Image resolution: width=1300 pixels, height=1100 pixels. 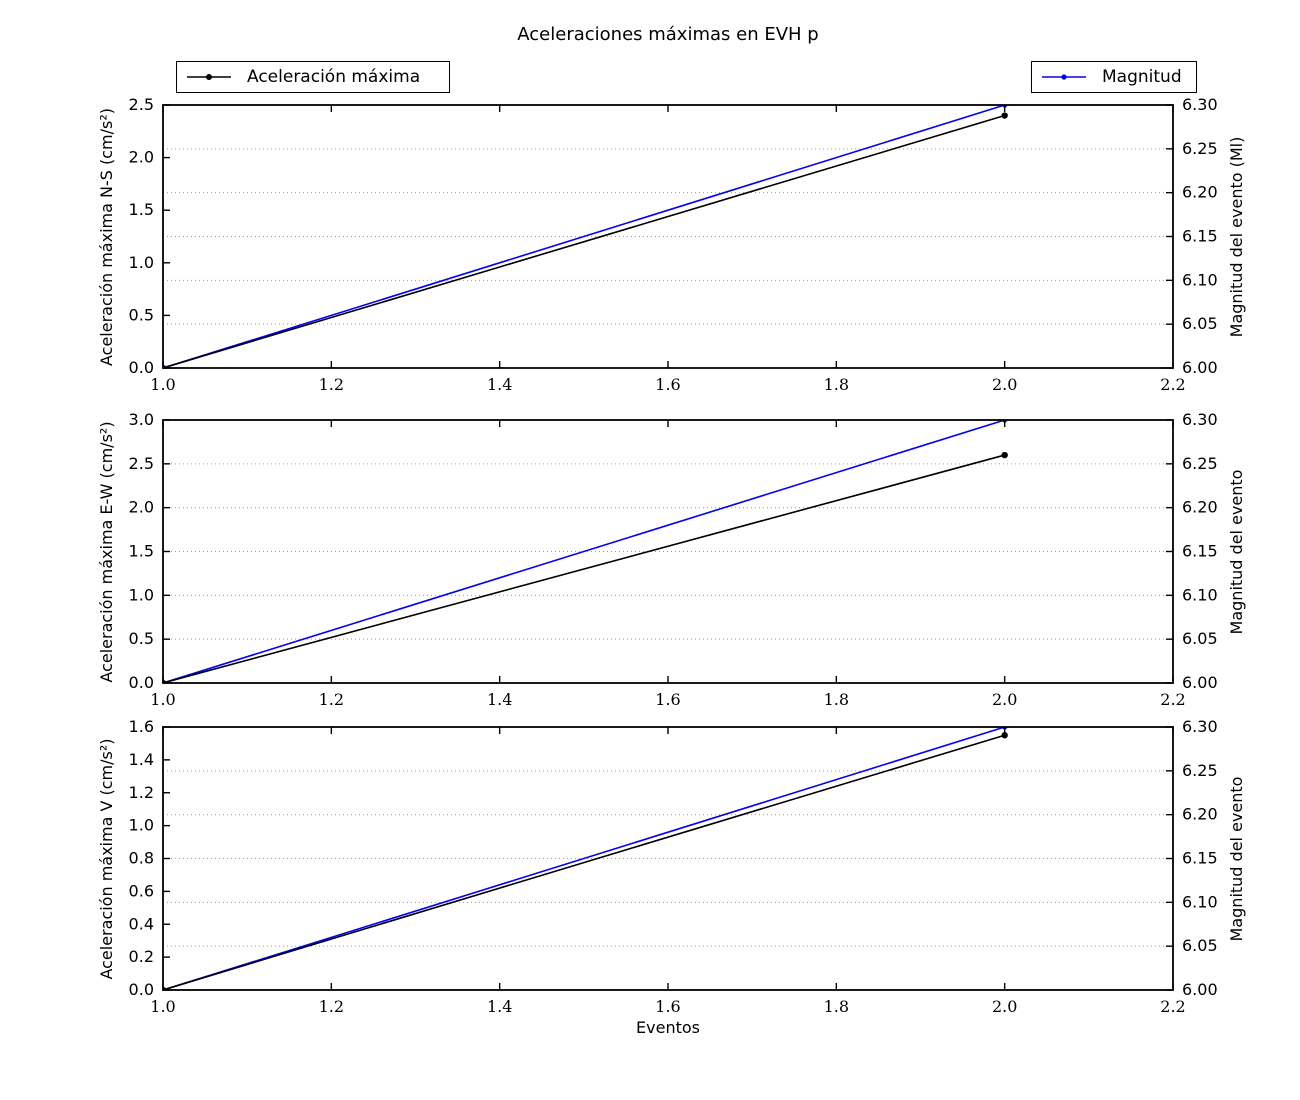 I want to click on legend-line-sample-blue, so click(x=1064, y=77).